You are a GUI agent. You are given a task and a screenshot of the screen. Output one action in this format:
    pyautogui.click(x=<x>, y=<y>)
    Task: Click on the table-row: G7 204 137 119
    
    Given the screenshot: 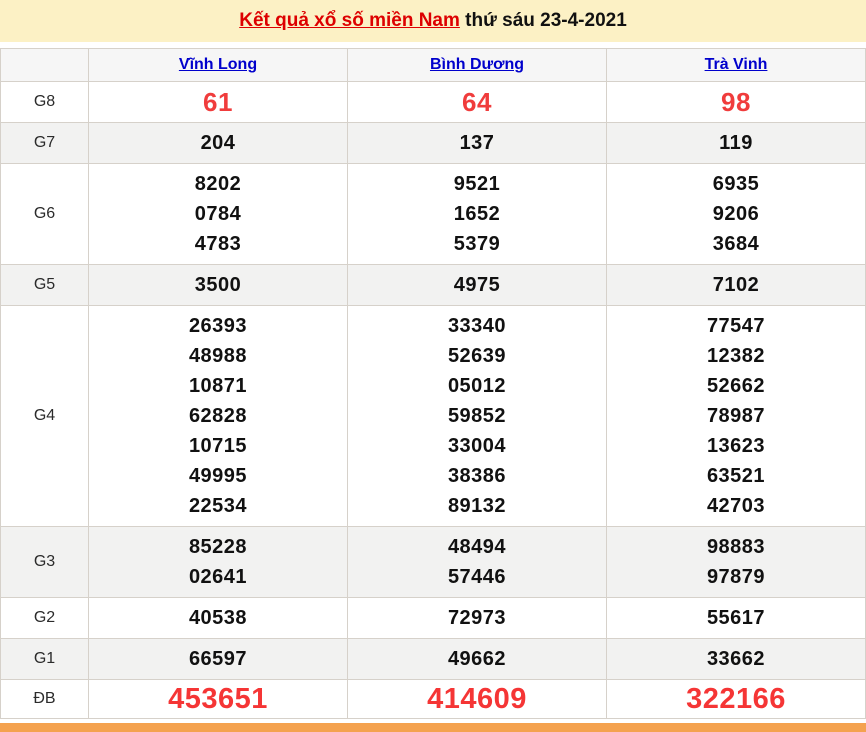 What is the action you would take?
    pyautogui.click(x=433, y=143)
    